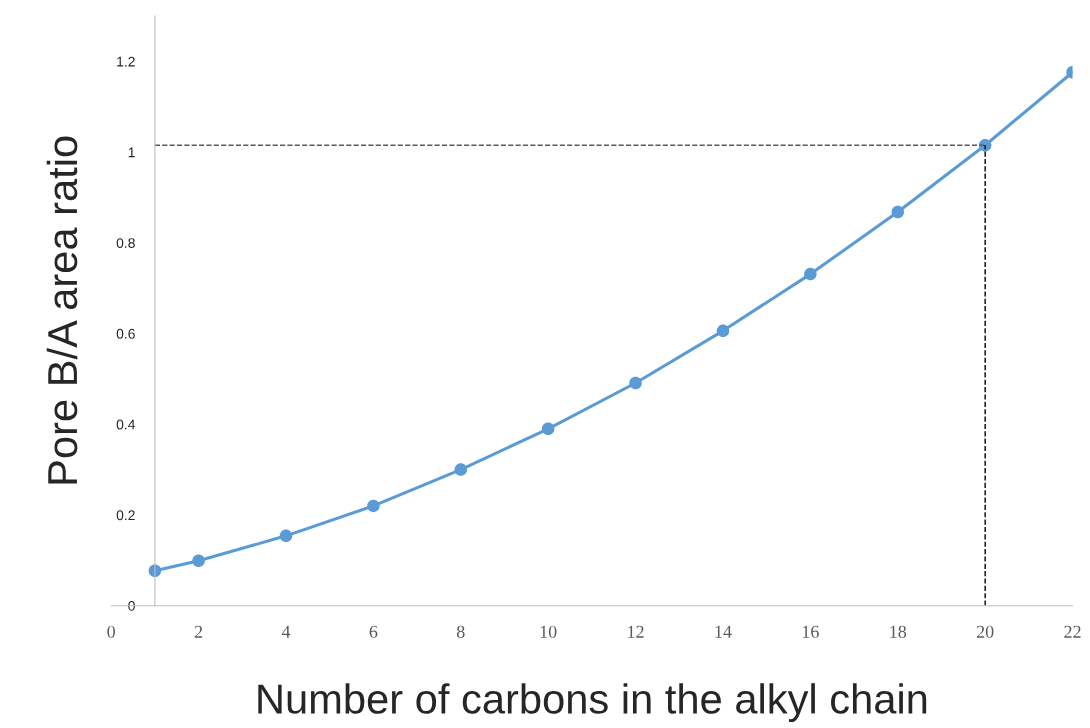 The height and width of the screenshot is (728, 1090). I want to click on y-tick-label: 1.2, so click(126, 61).